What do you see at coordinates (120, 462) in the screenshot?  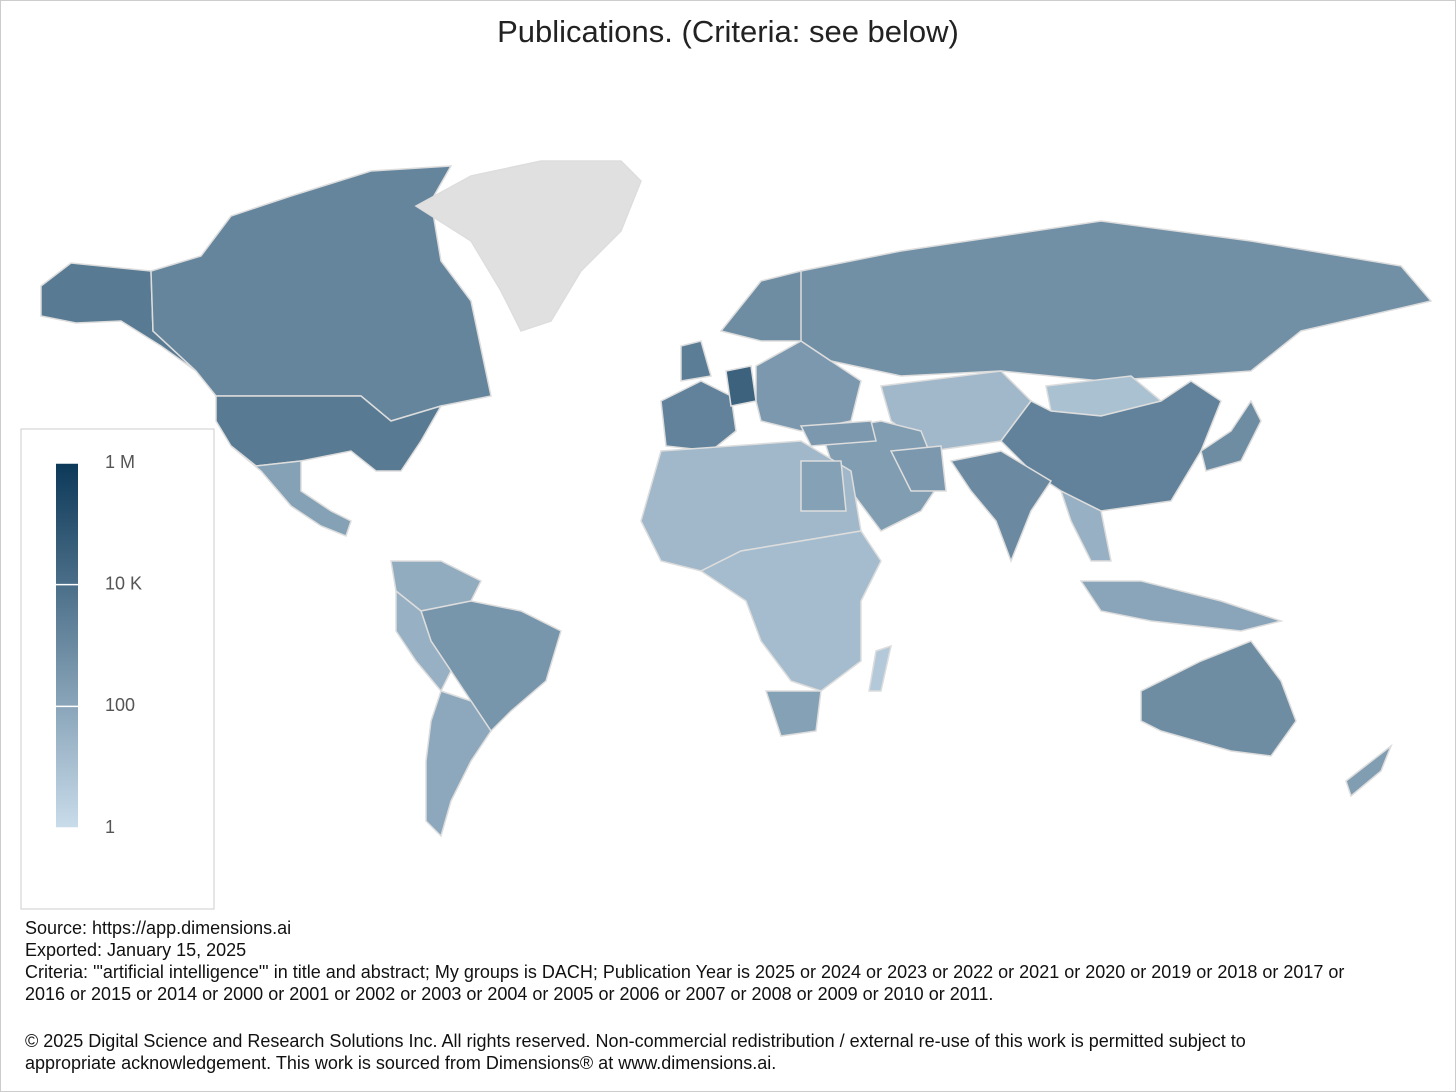 I see `colorbar-label: 1 M` at bounding box center [120, 462].